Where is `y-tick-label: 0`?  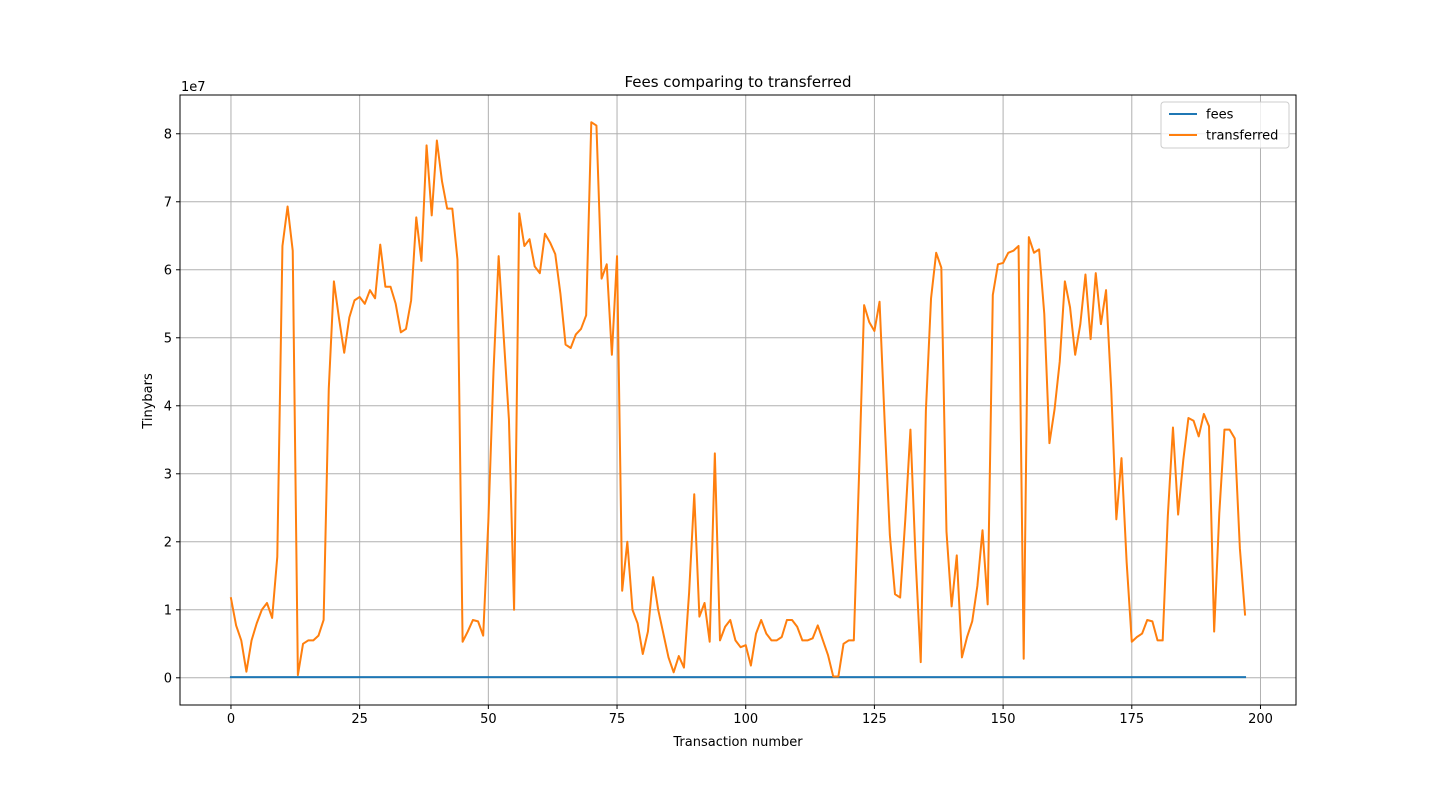
y-tick-label: 0 is located at coordinates (168, 678).